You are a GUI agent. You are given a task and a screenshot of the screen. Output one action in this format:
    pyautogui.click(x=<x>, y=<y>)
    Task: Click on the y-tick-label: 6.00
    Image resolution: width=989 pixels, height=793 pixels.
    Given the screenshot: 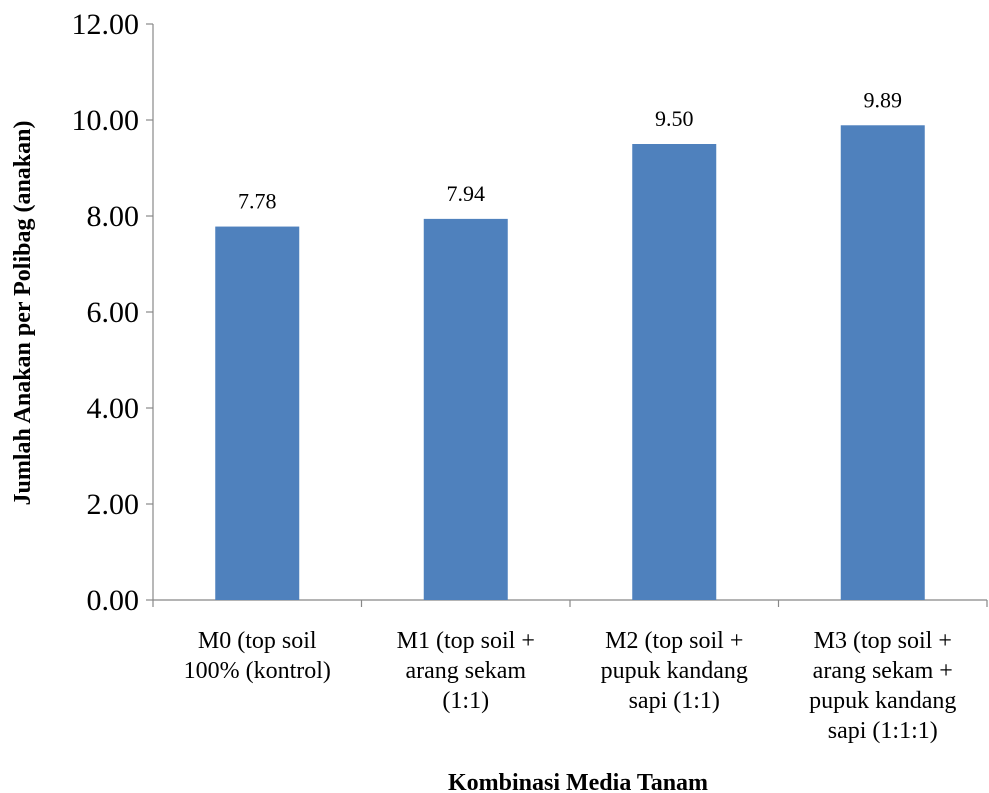 What is the action you would take?
    pyautogui.click(x=113, y=312)
    